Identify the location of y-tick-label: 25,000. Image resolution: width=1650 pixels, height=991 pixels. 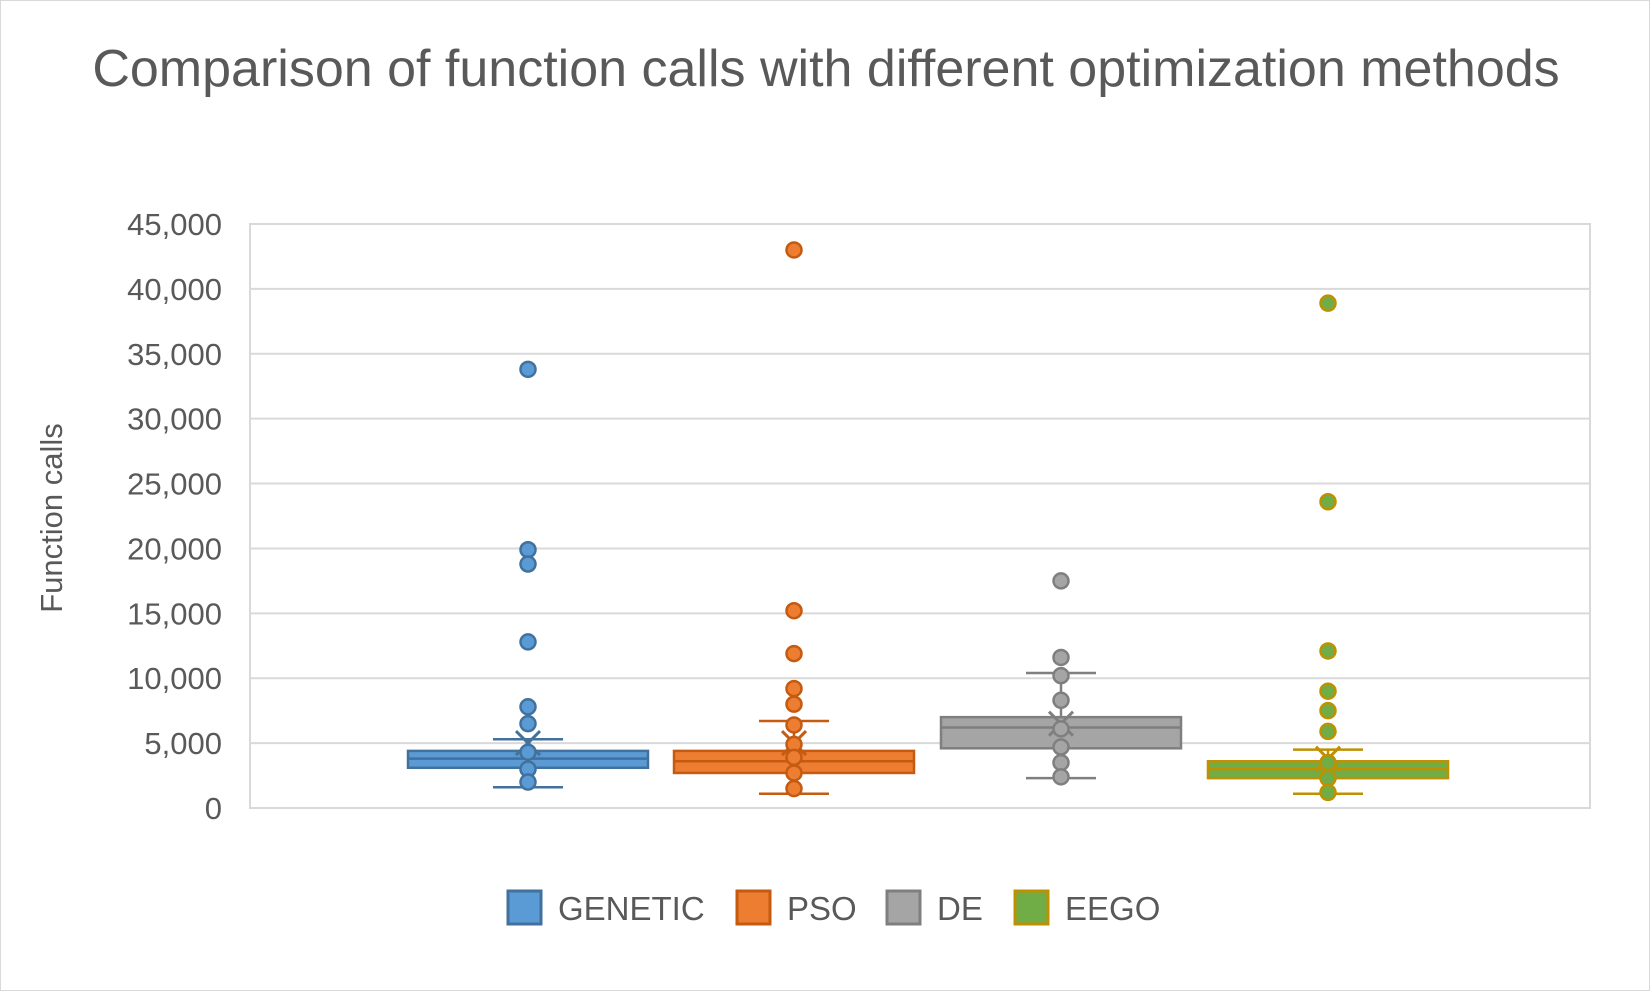
(174, 484).